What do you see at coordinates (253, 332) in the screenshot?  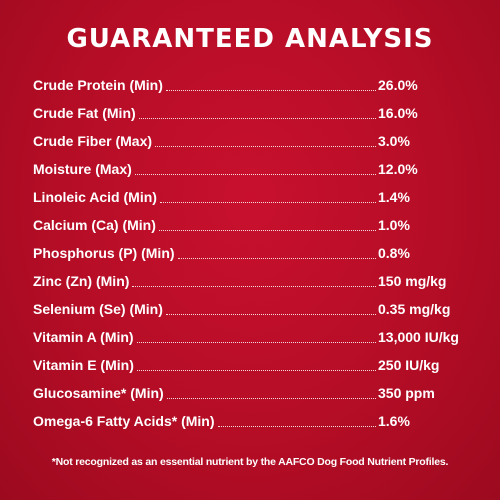 I see `nutrient-row: Vitamin A (Min) 13,000 IU/kg` at bounding box center [253, 332].